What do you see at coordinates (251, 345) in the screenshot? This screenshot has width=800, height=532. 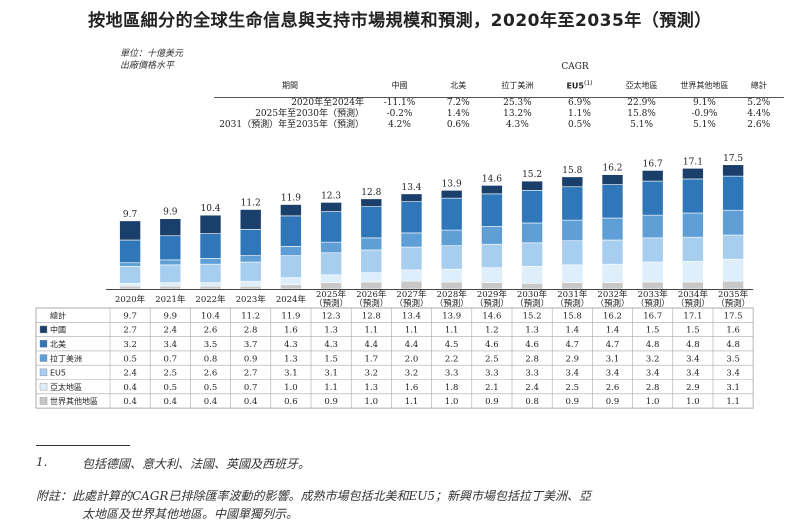 I see `table-cell: 3.7` at bounding box center [251, 345].